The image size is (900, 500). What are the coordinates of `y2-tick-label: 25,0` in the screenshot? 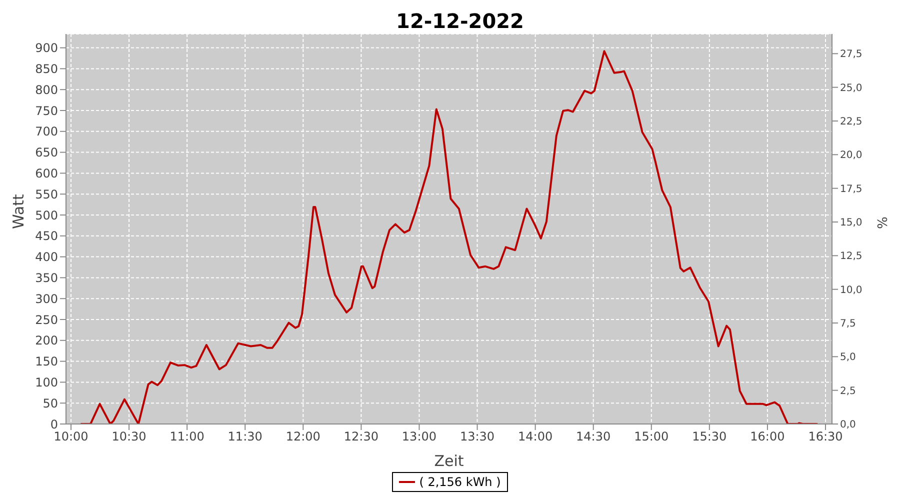 It's located at (851, 88).